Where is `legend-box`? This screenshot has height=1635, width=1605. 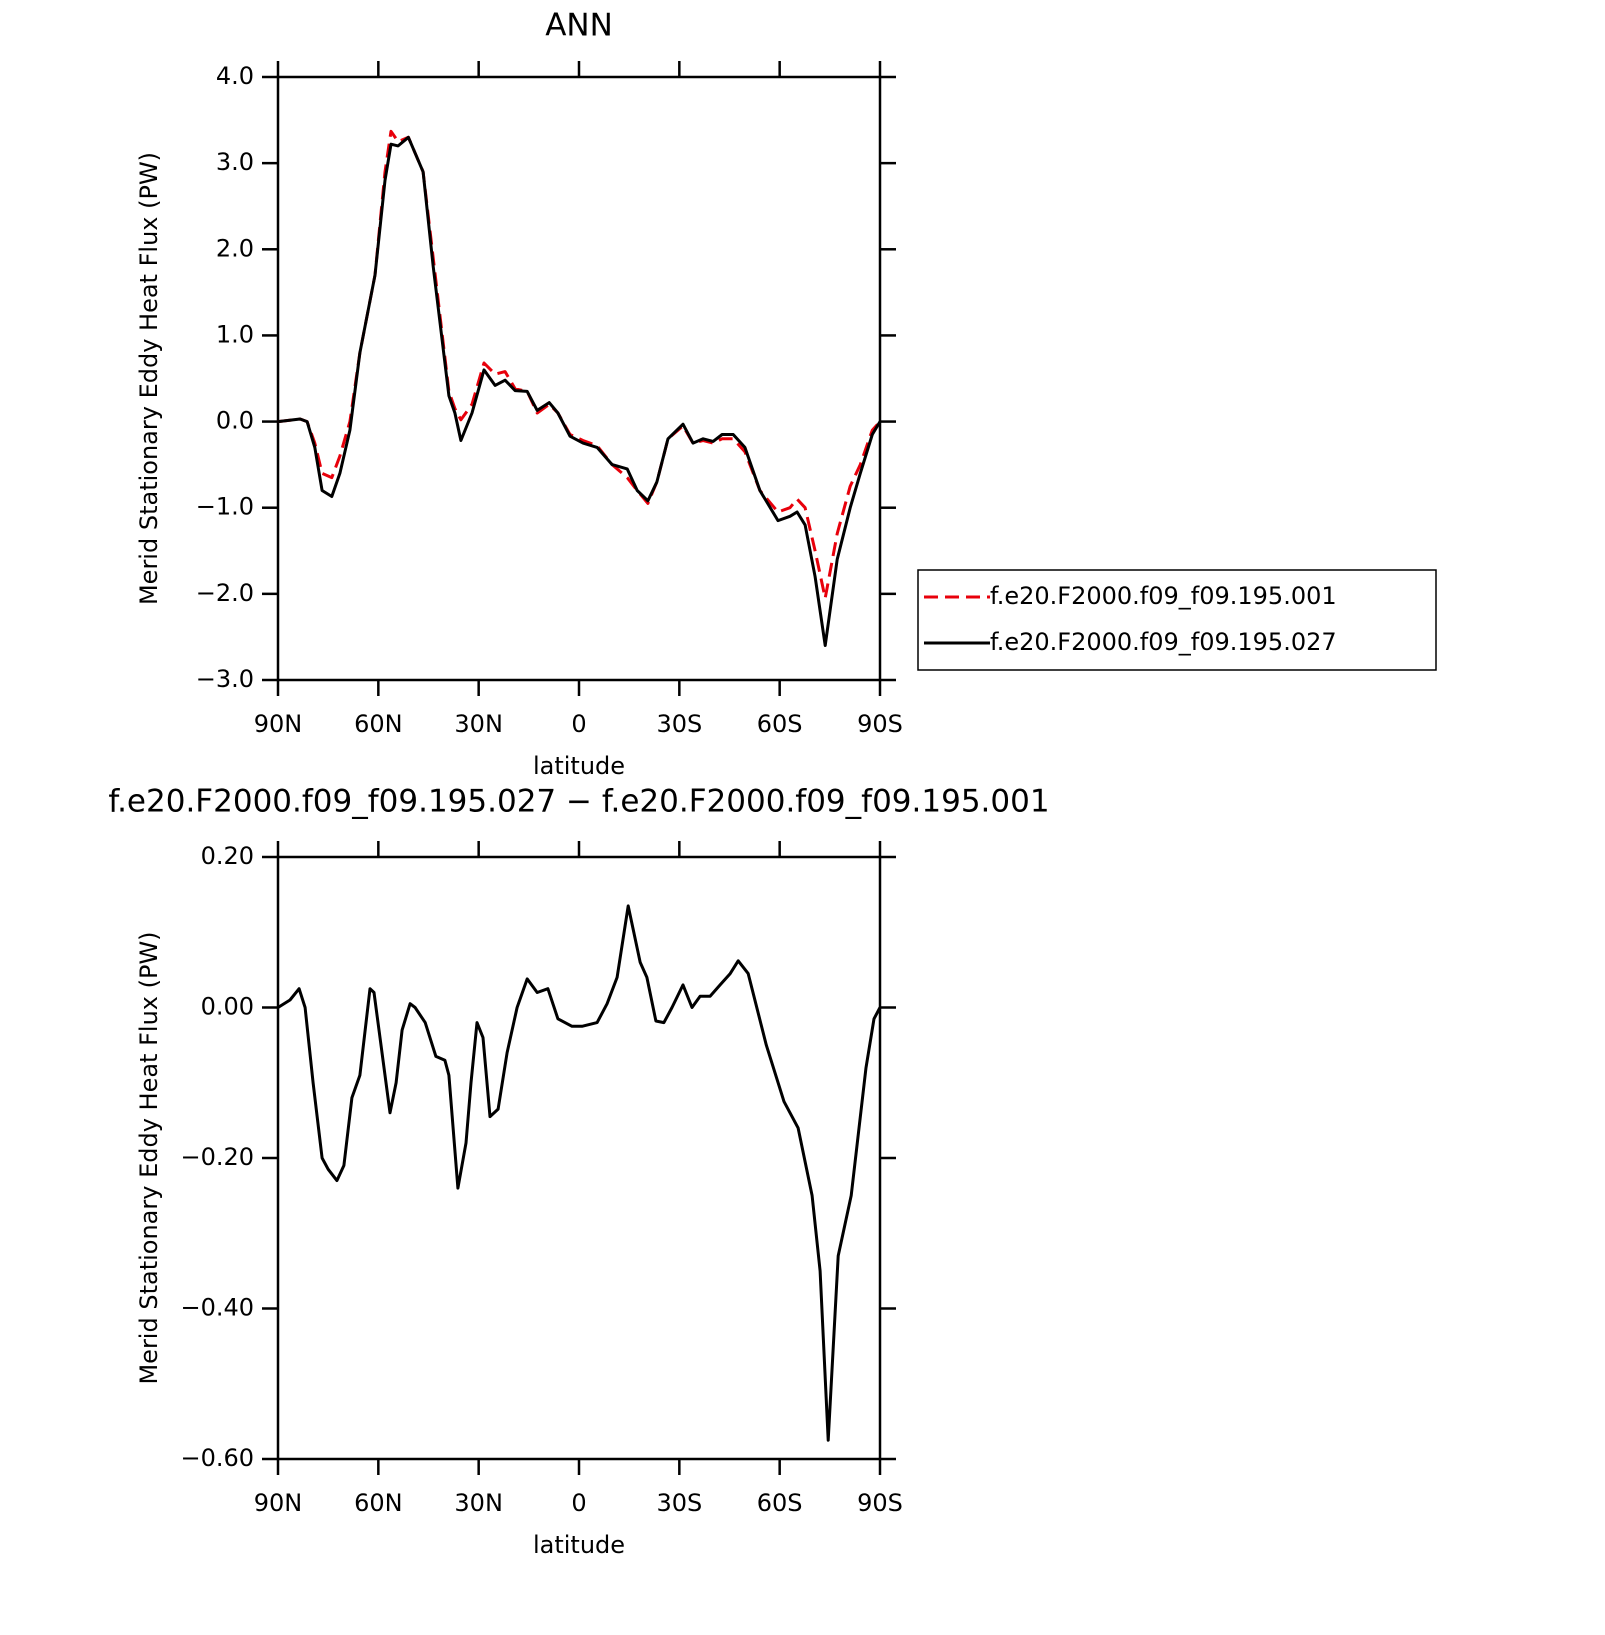
legend-box is located at coordinates (1177, 620).